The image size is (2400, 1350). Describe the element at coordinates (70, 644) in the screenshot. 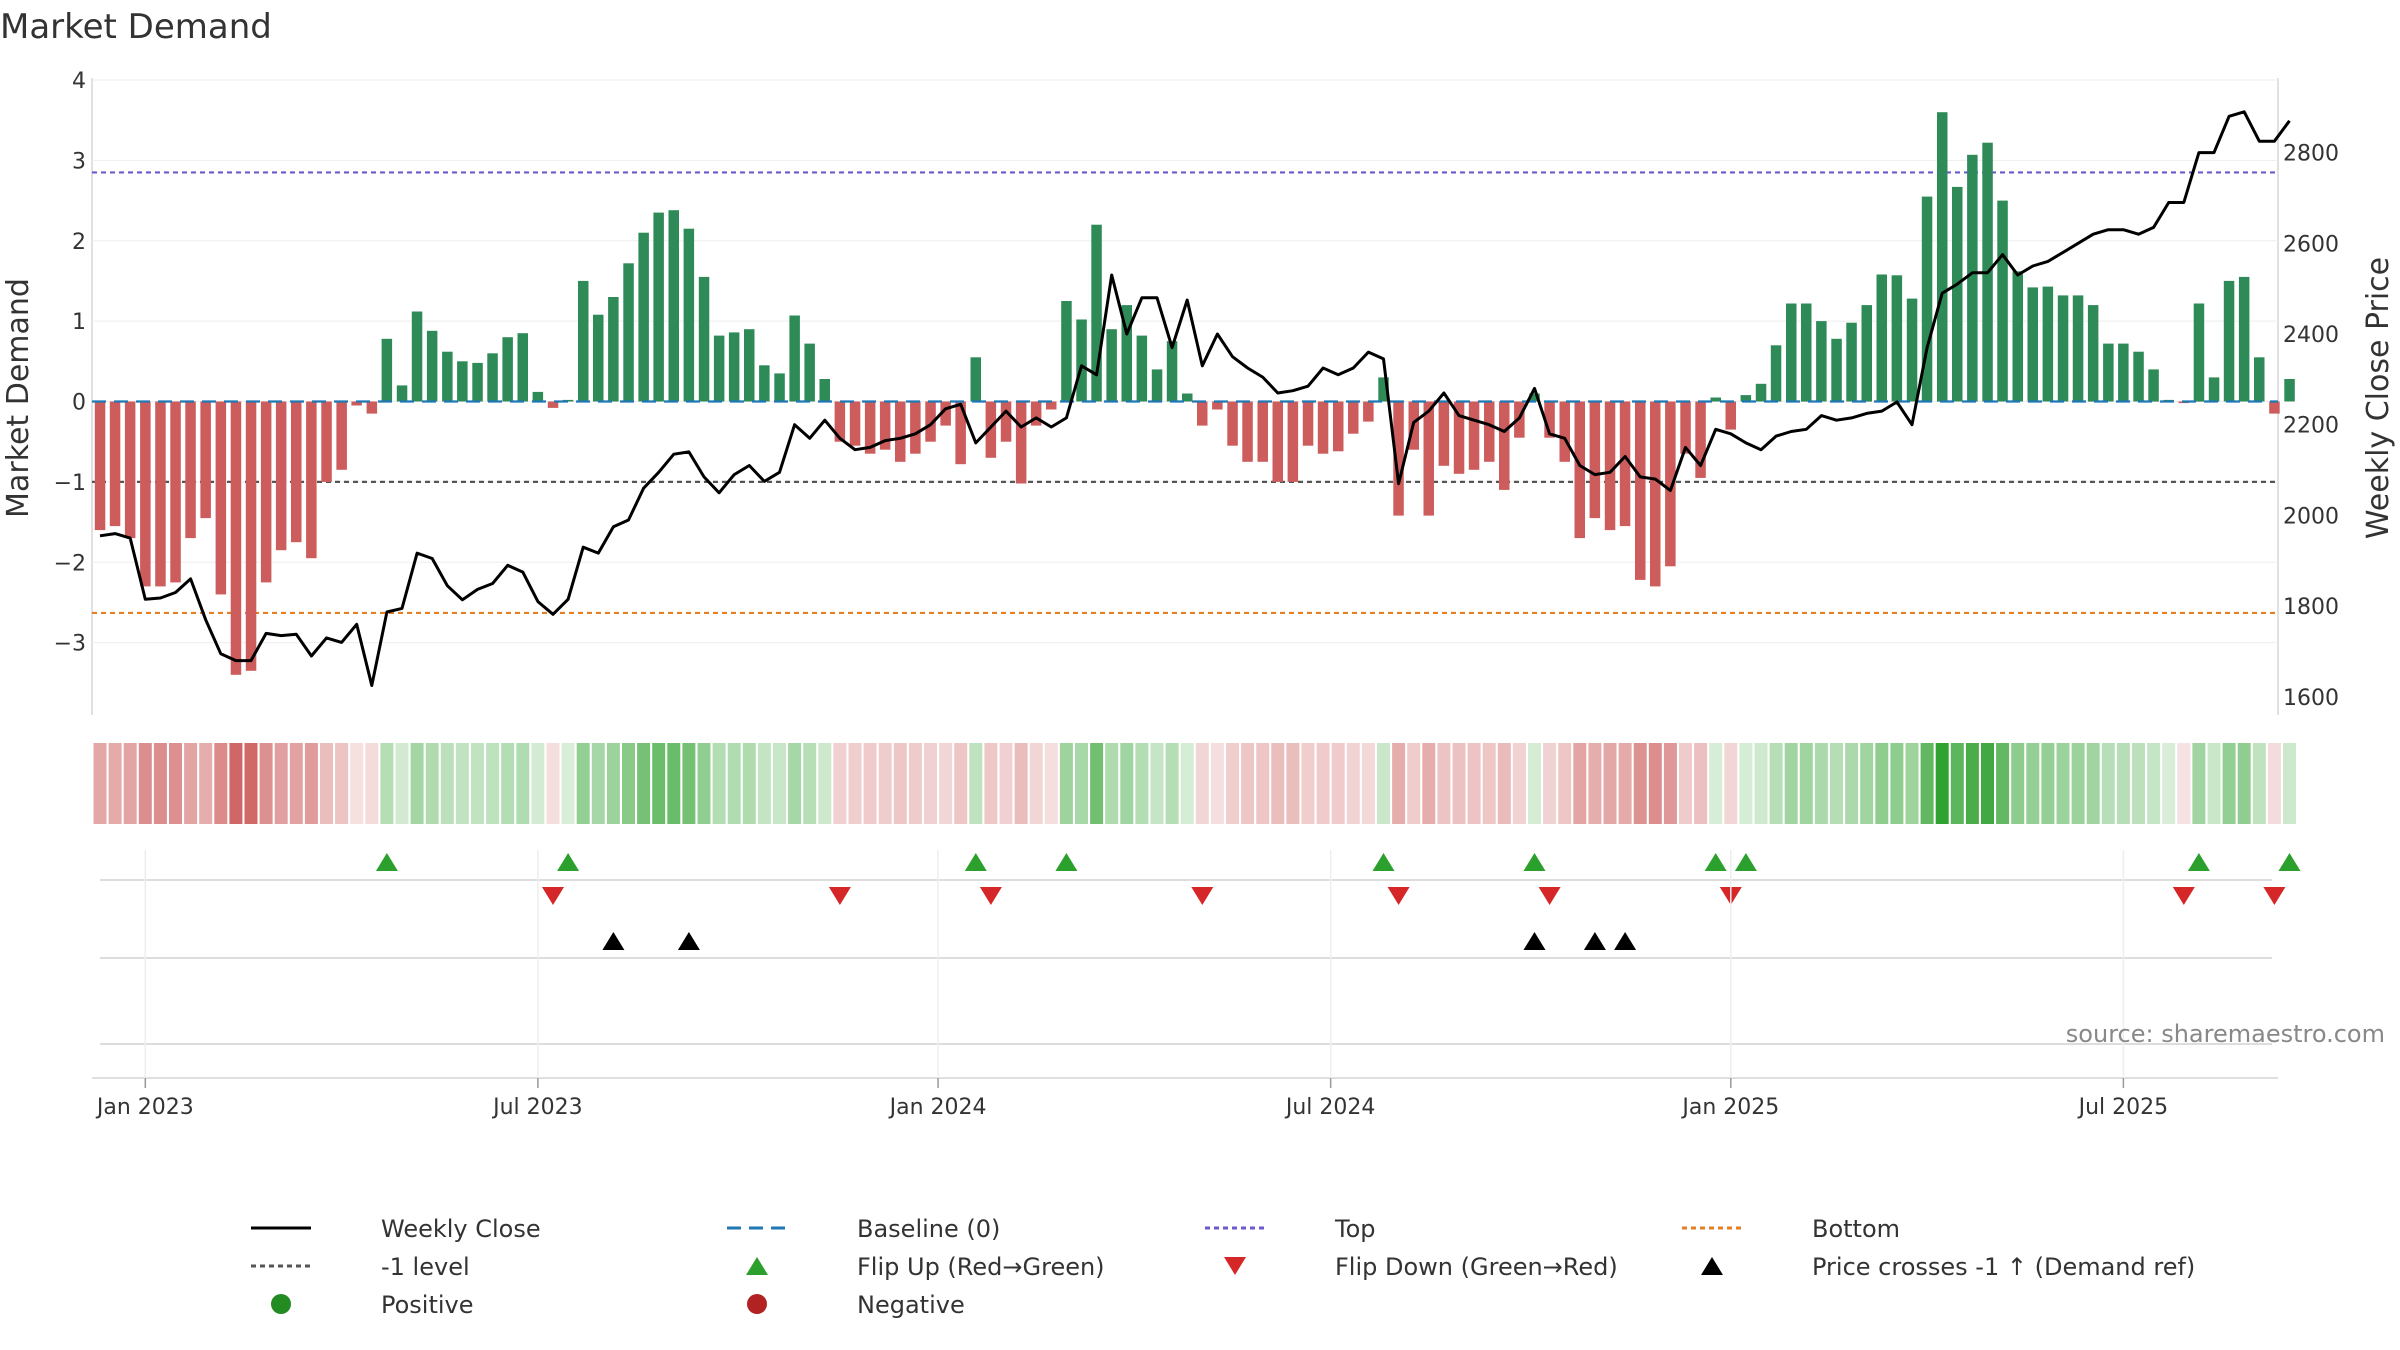

I see `left-tick-label: −3` at that location.